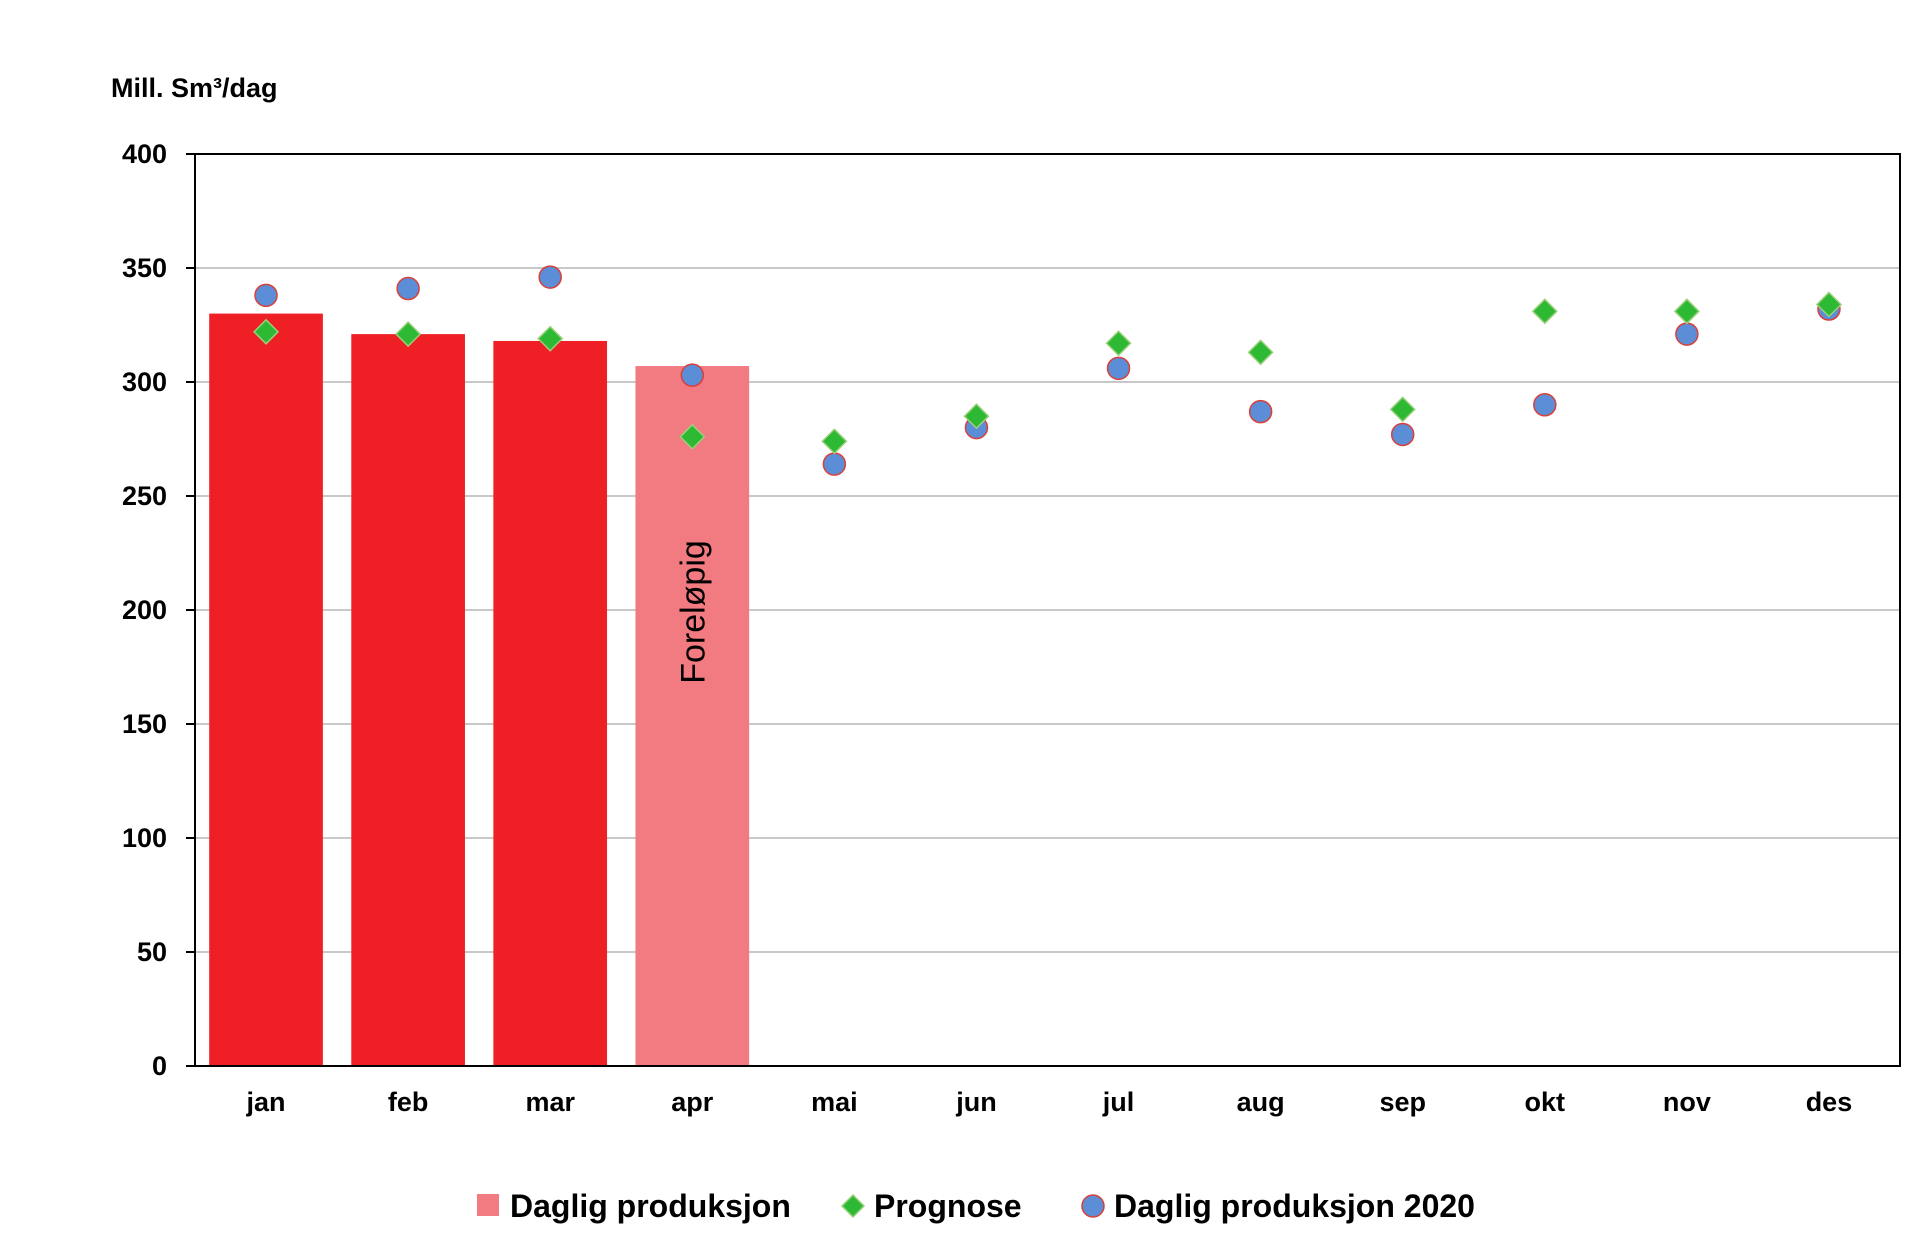 The height and width of the screenshot is (1240, 1920). Describe the element at coordinates (692, 1102) in the screenshot. I see `x-tick-label-apr: apr` at that location.